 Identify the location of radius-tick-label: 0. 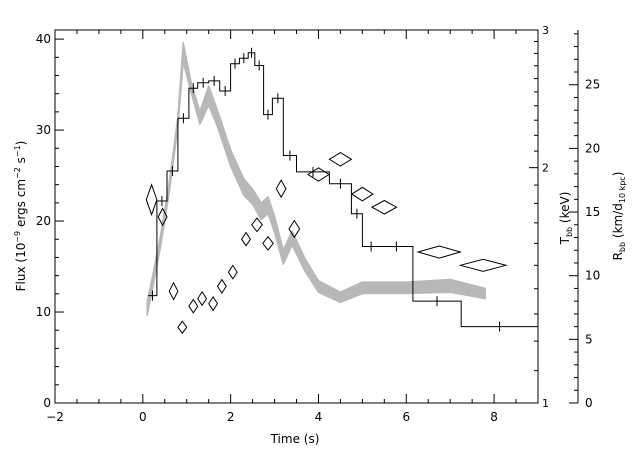
(589, 403).